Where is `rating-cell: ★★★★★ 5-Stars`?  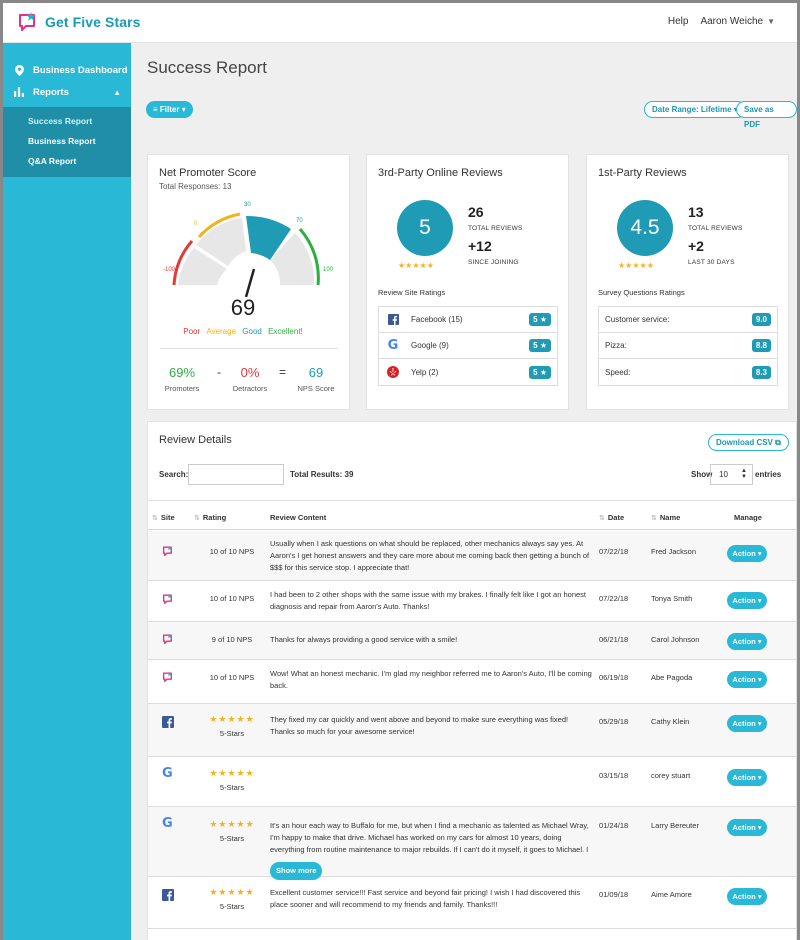
rating-cell: ★★★★★ 5-Stars is located at coordinates (232, 780).